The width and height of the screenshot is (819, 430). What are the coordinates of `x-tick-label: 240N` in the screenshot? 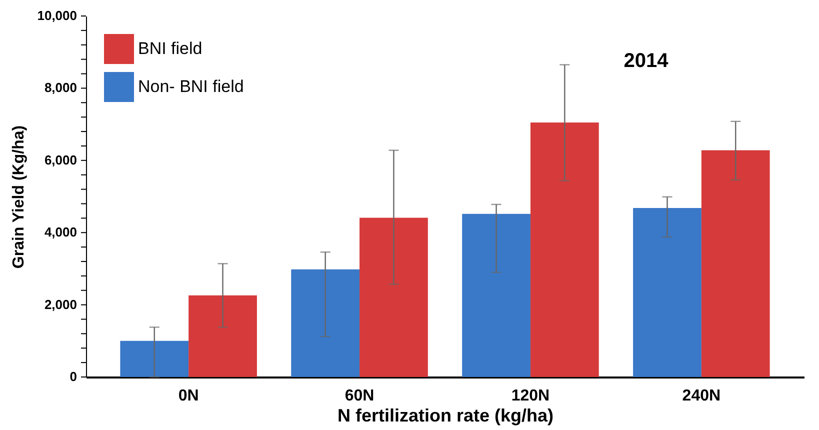 It's located at (701, 396).